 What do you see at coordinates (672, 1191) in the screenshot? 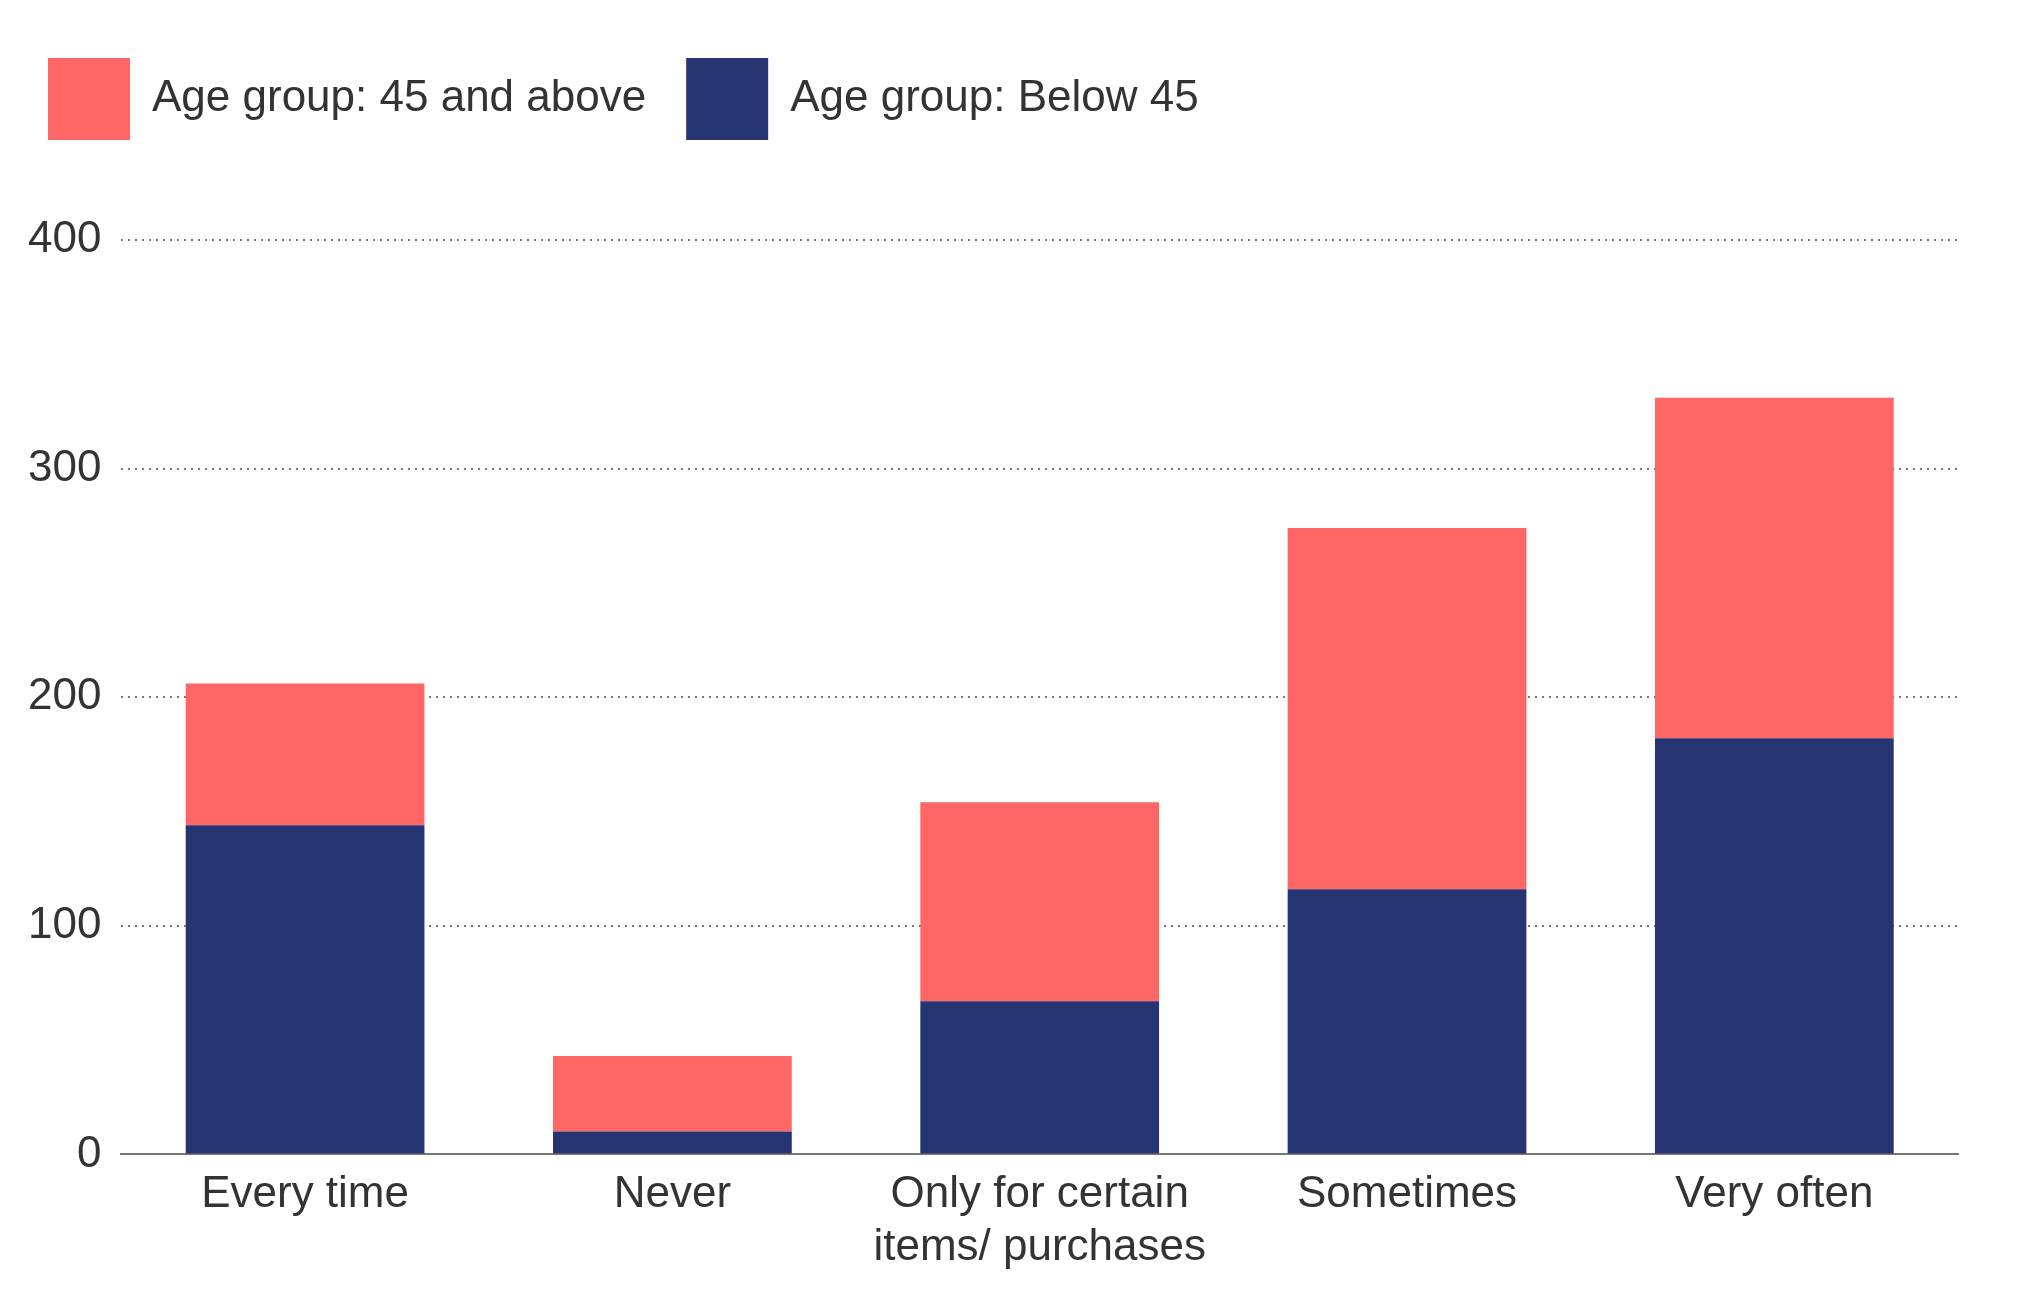
I see `x-tick-label: Never` at bounding box center [672, 1191].